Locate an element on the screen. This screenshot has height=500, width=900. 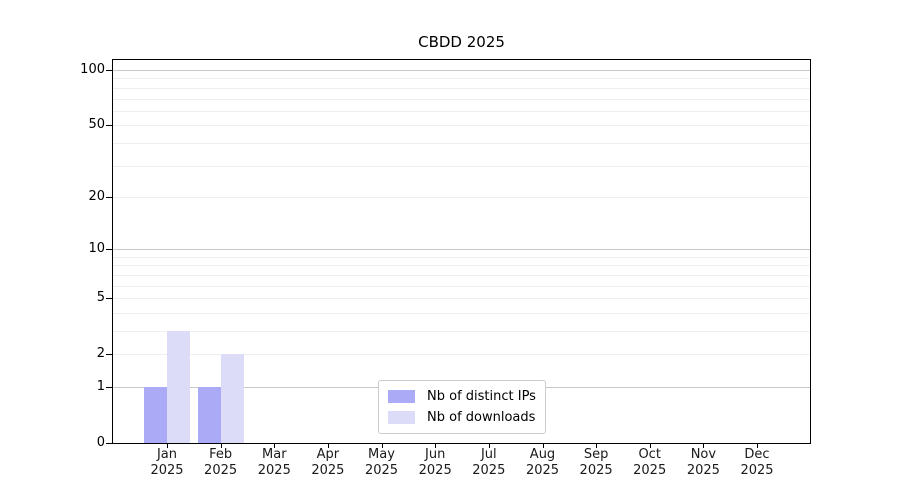
y-tick-label-100: 100 is located at coordinates (92, 69).